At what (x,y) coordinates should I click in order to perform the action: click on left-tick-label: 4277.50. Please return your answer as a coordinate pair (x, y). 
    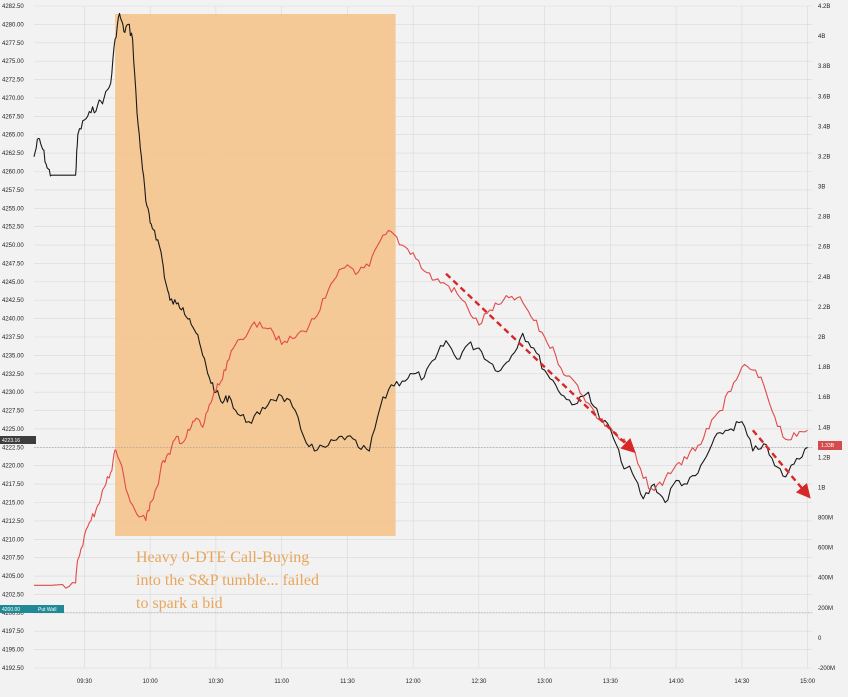
    Looking at the image, I should click on (13, 44).